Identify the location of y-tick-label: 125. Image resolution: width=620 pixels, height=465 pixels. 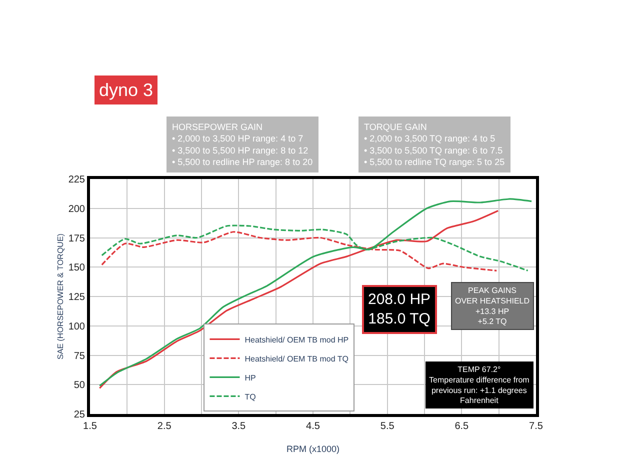
(77, 297).